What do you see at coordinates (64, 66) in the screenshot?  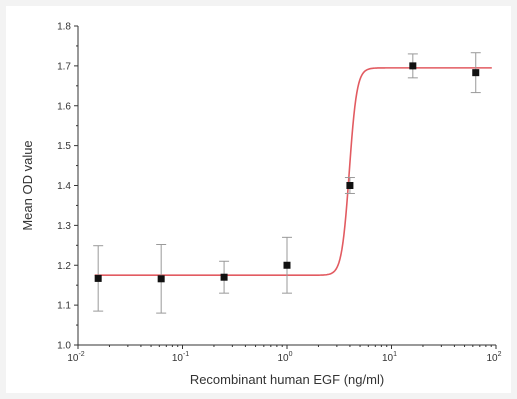 I see `y-tick-label: 1.7` at bounding box center [64, 66].